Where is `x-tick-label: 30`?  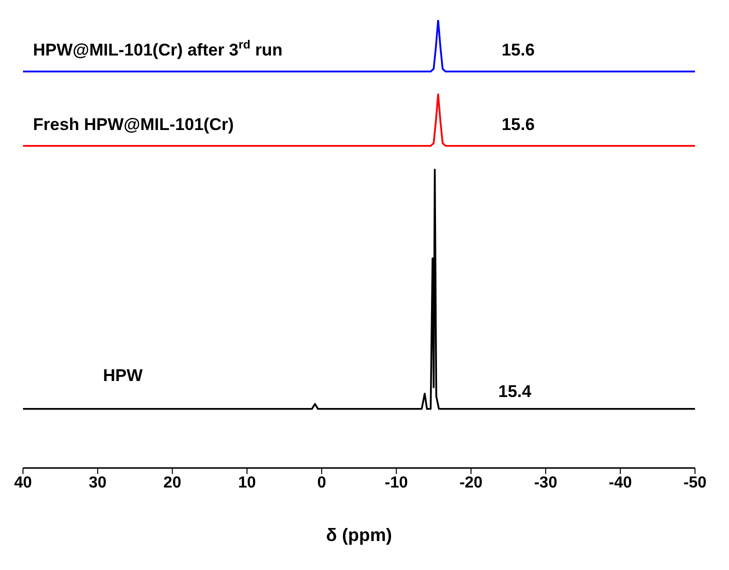 x-tick-label: 30 is located at coordinates (97, 483).